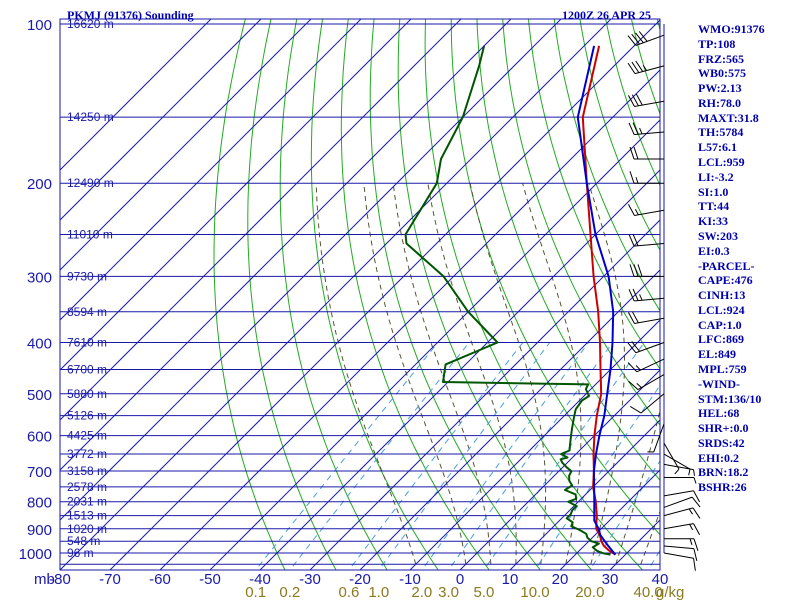  I want to click on pressure-tick-label: 900, so click(39, 530).